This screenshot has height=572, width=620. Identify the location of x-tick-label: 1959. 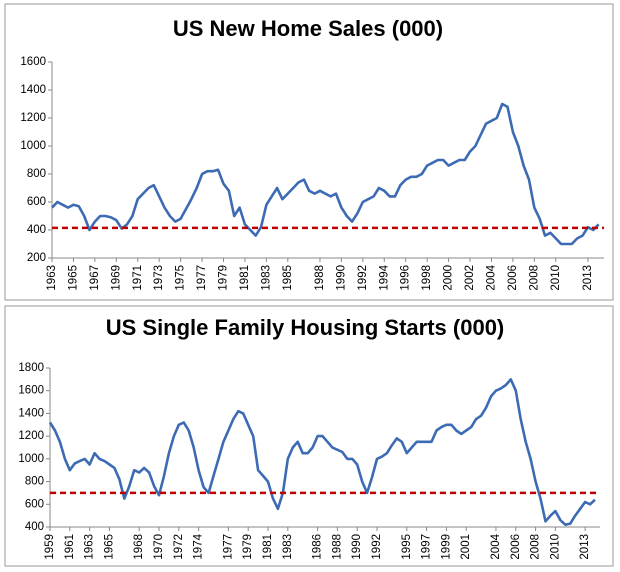
(50, 547).